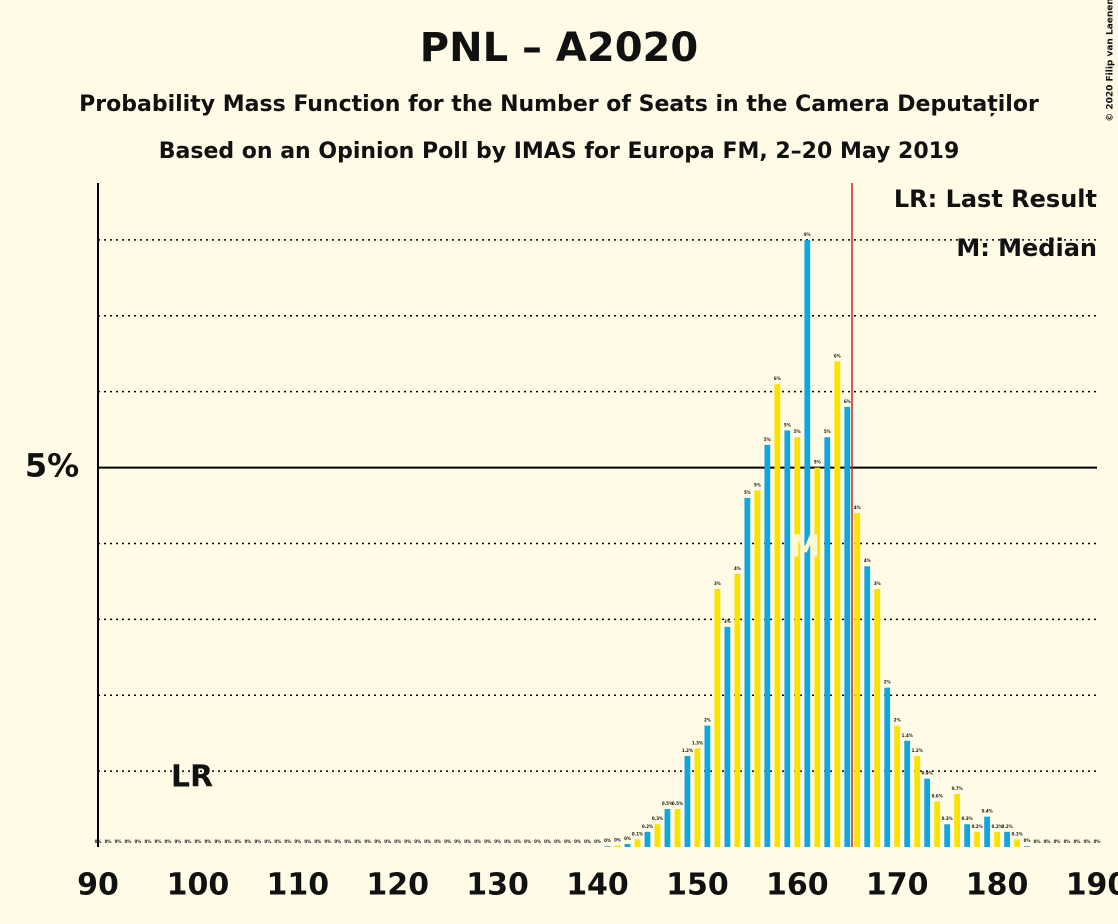  I want to click on value-label: 0.1%, so click(637, 833).